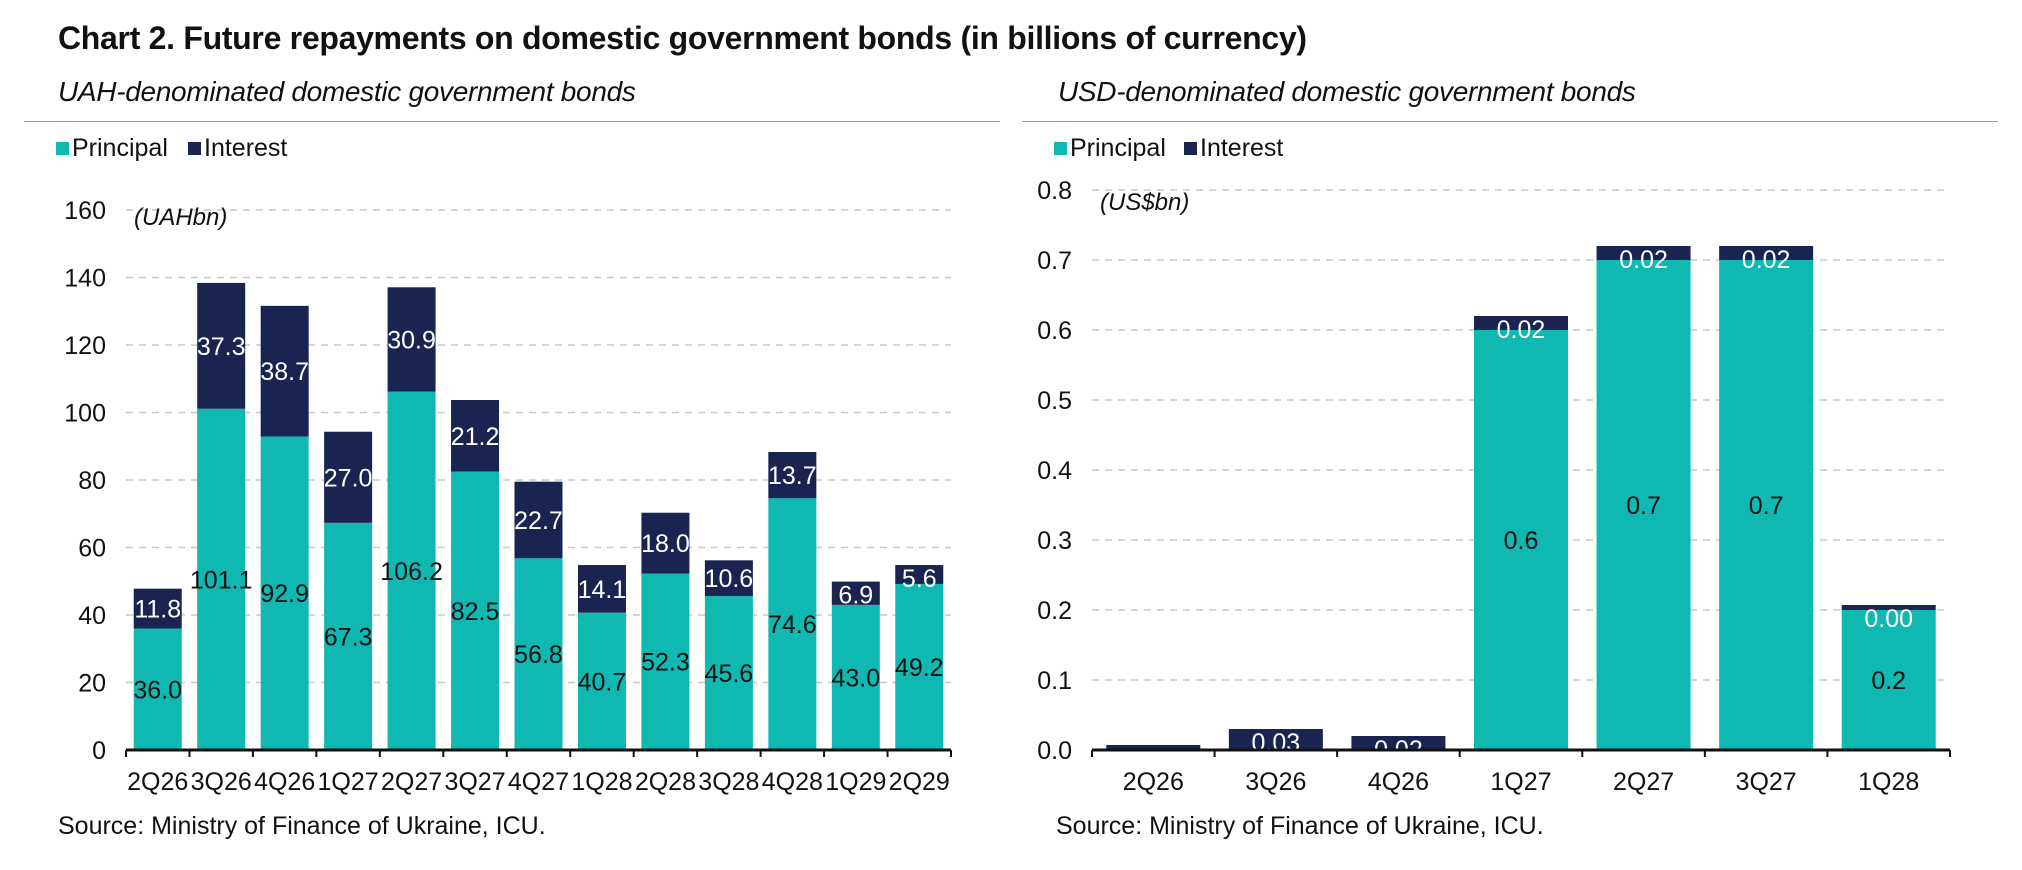  I want to click on data-label-interest-3Q26: 0.03, so click(1276, 743).